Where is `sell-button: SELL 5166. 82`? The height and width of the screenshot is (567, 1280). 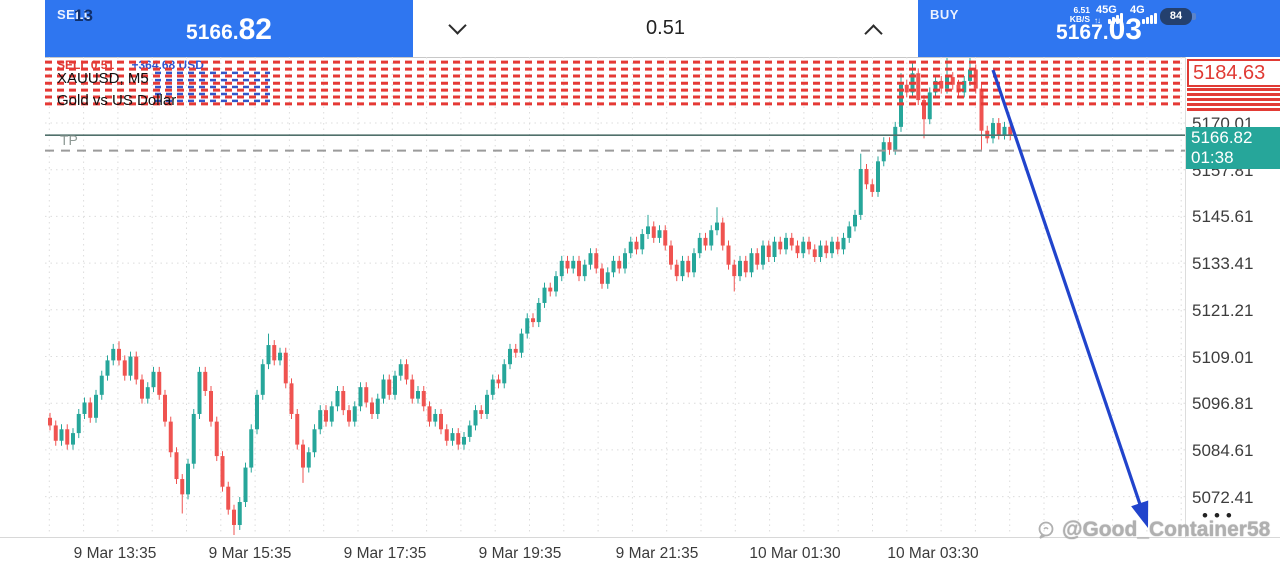
sell-button: SELL 5166. 82 is located at coordinates (229, 28).